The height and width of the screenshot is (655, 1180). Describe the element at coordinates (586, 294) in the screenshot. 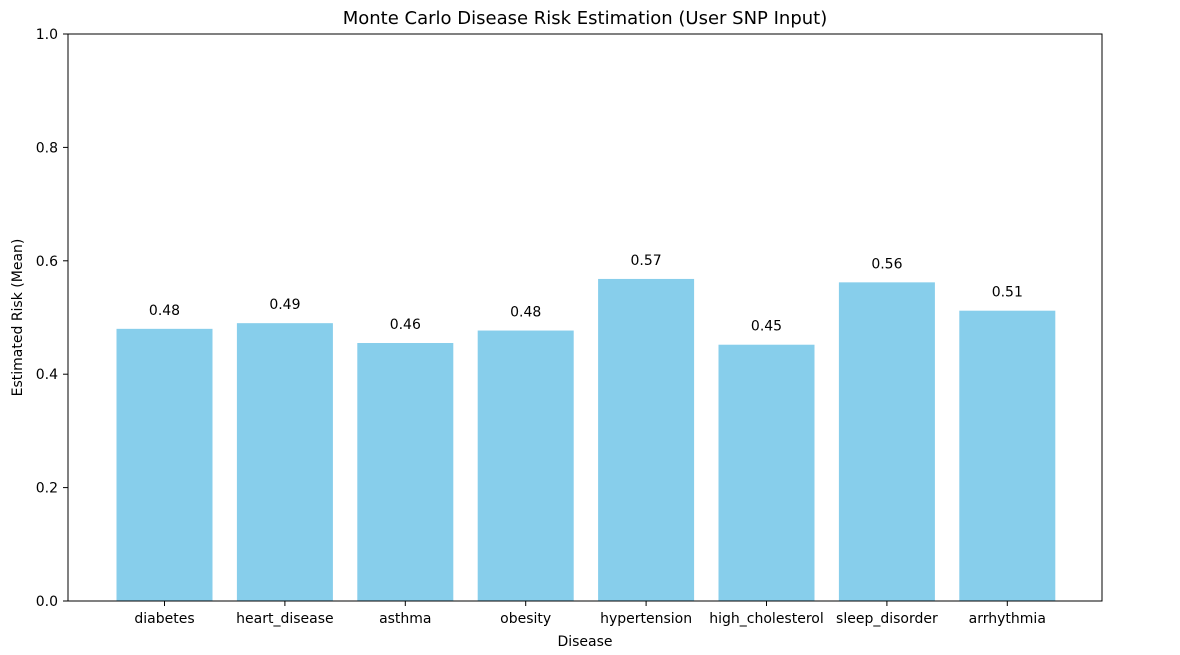

I see `value-labels-group: 0.48 0.49 0.46 0.48 0.57 0.45 0.56 0.51` at that location.